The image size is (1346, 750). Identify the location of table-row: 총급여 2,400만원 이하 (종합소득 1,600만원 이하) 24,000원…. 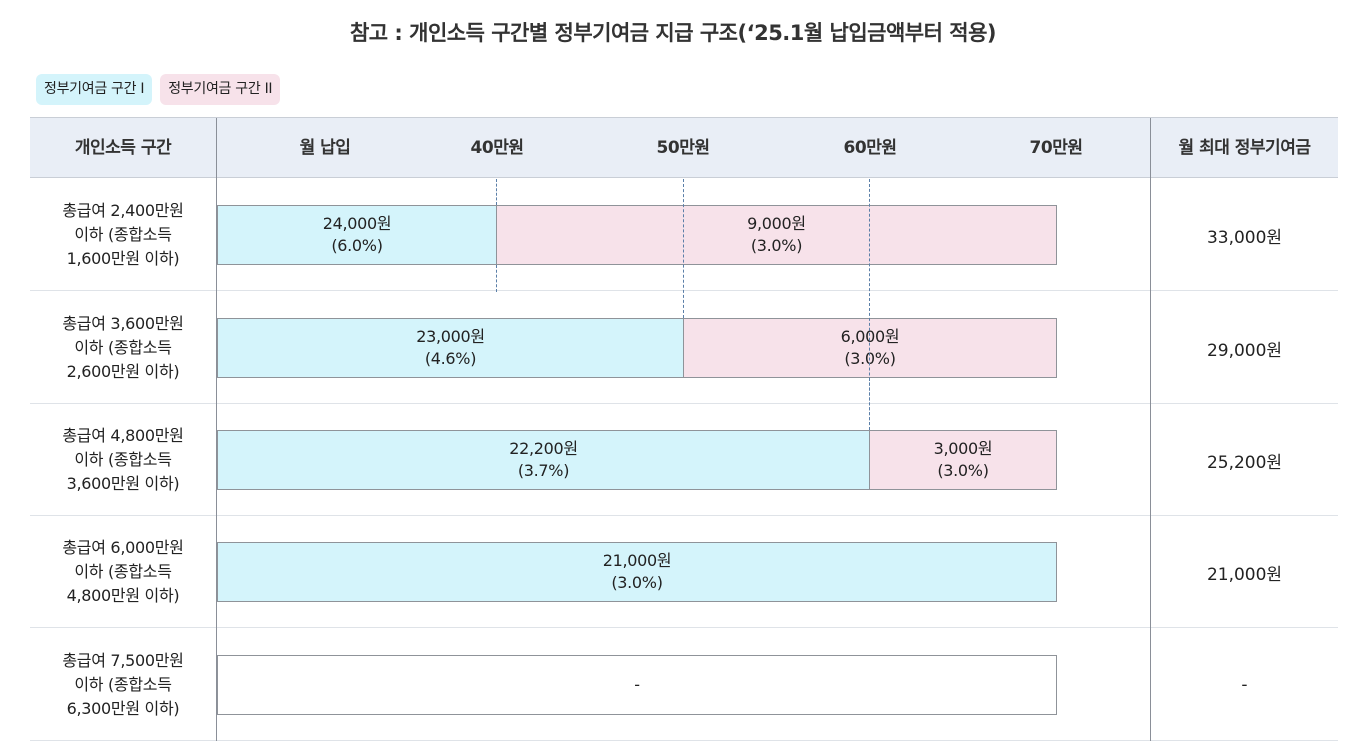
(684, 235).